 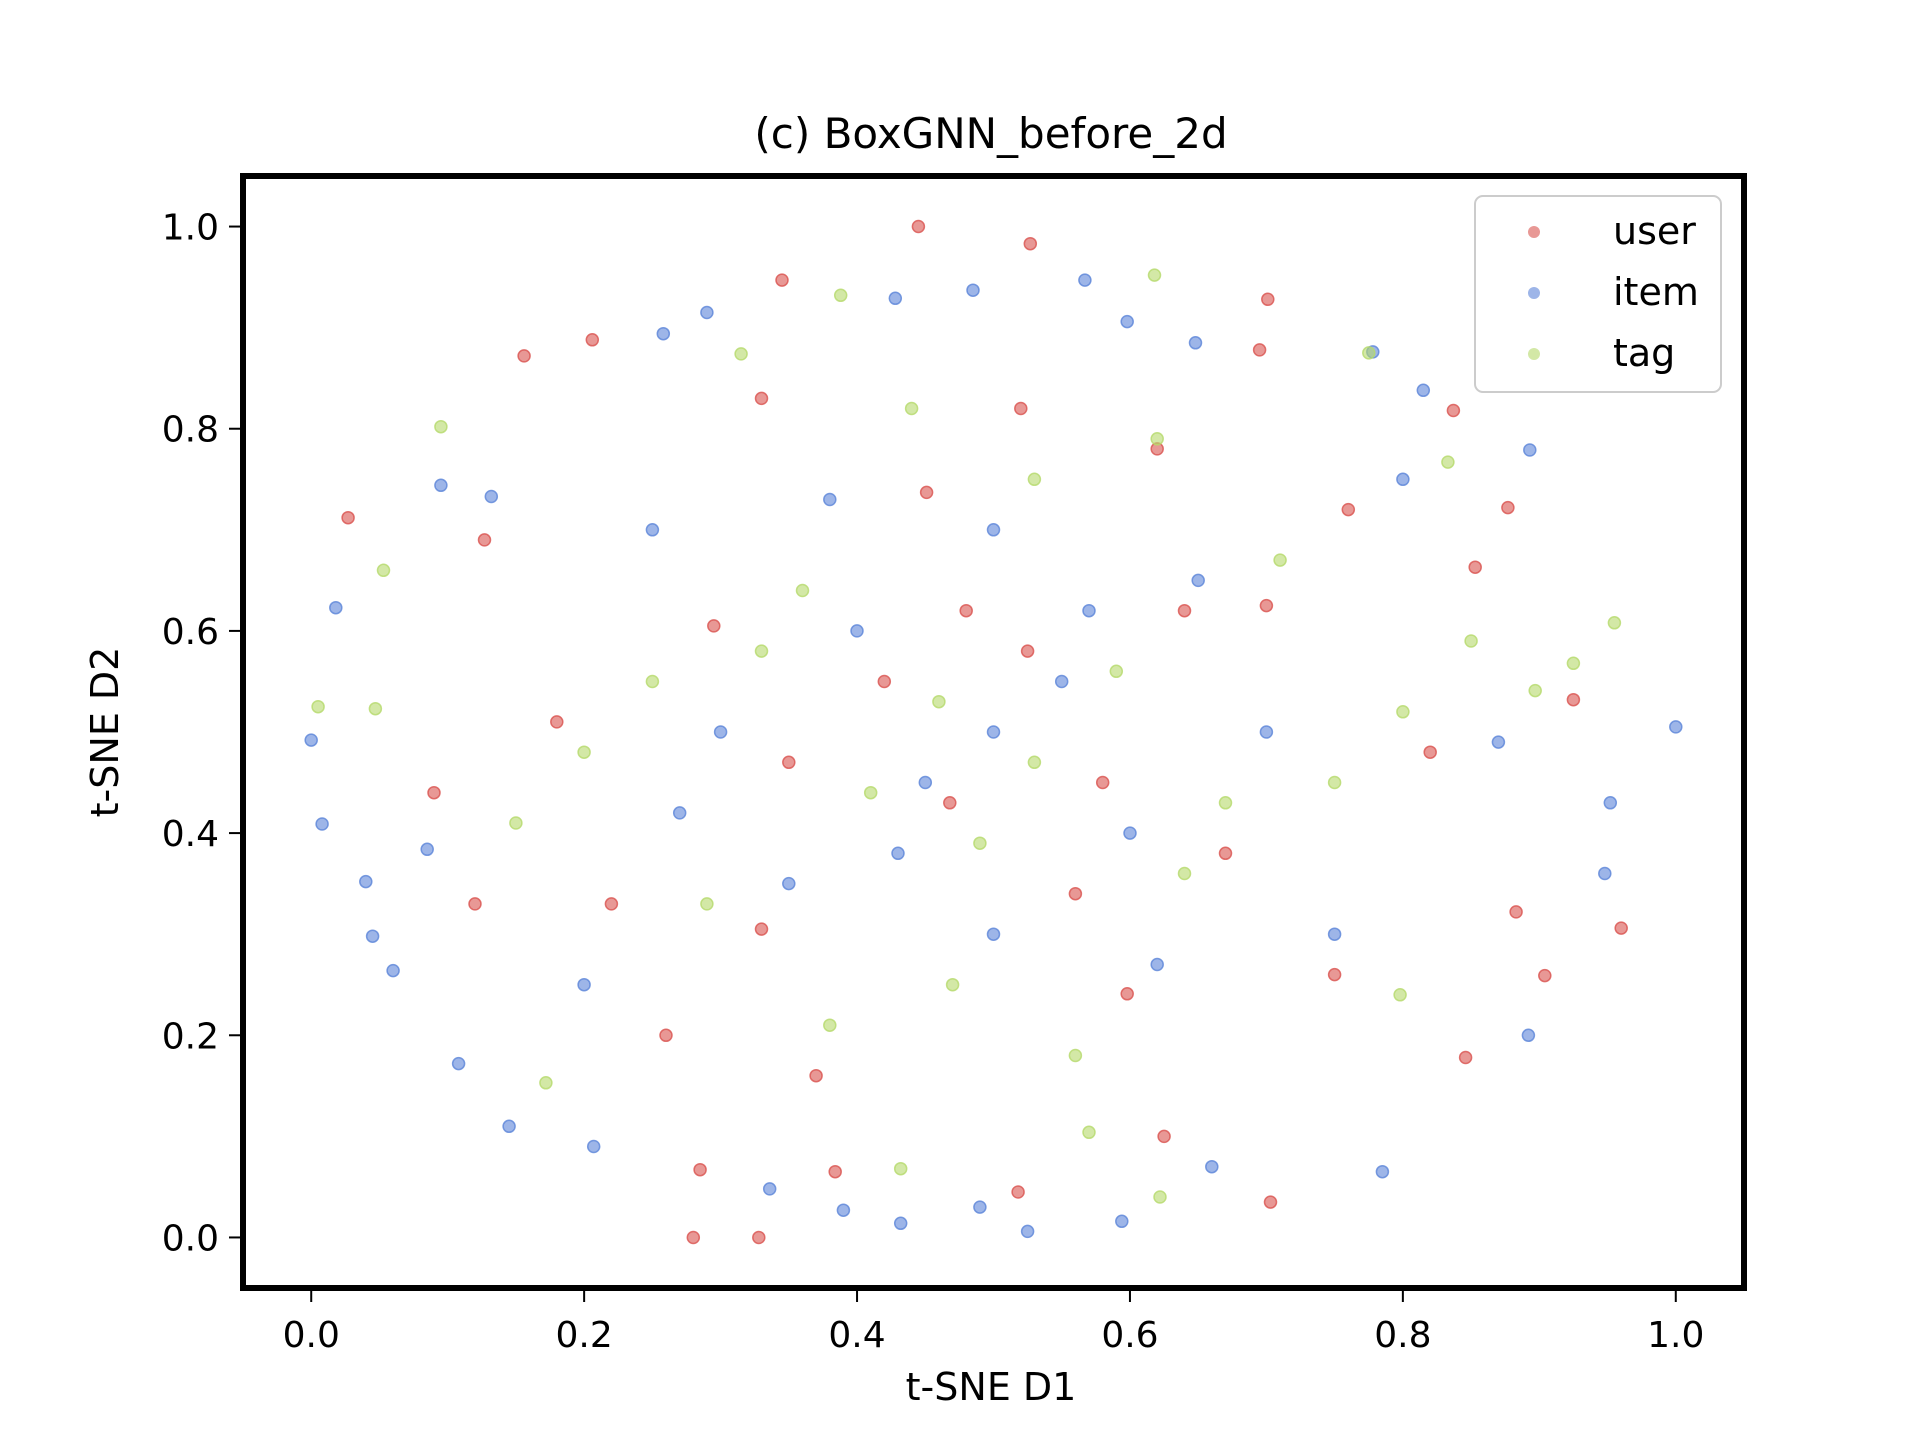 What do you see at coordinates (190, 1036) in the screenshot?
I see `y-tick-label-1: 0.2` at bounding box center [190, 1036].